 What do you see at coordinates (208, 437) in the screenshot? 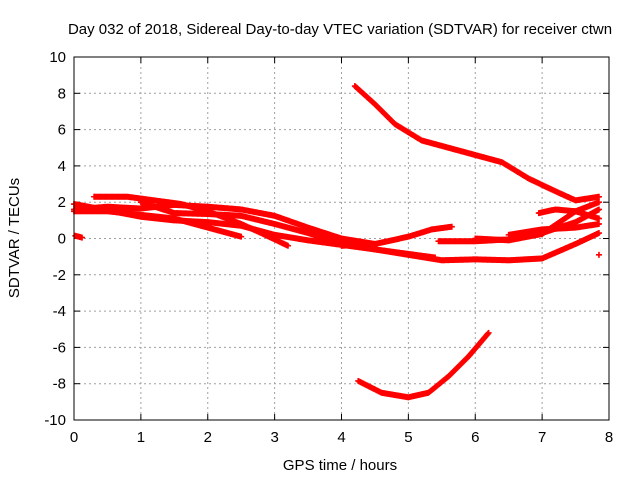
I see `x-tick-label: 2` at bounding box center [208, 437].